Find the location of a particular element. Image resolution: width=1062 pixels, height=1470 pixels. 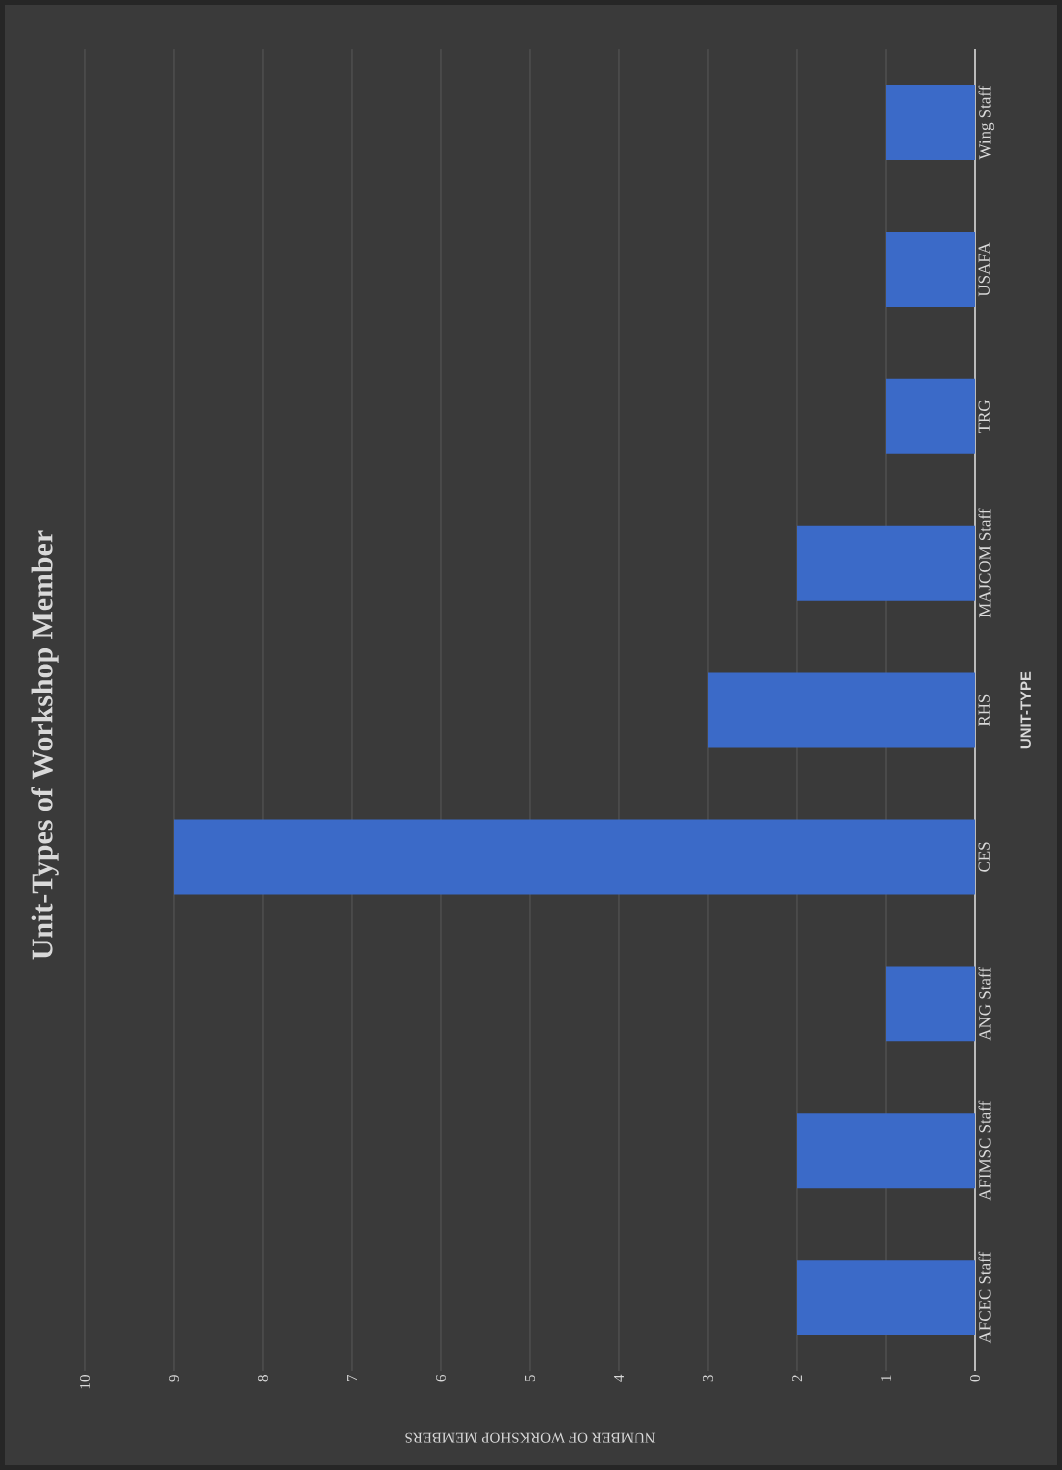

text: Unit-Types of Workshop Member is located at coordinates (45, 745).